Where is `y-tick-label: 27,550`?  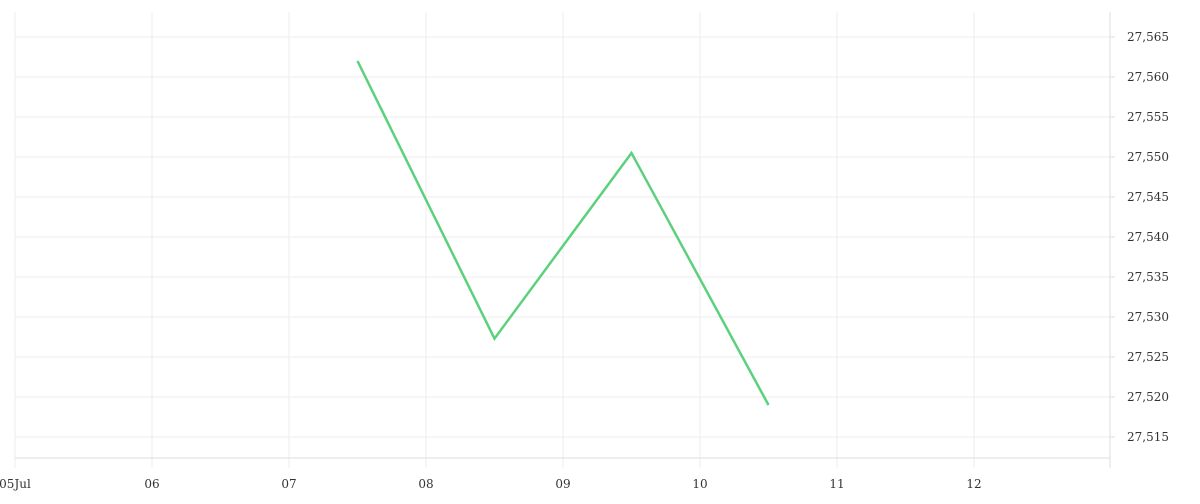
y-tick-label: 27,550 is located at coordinates (1148, 157).